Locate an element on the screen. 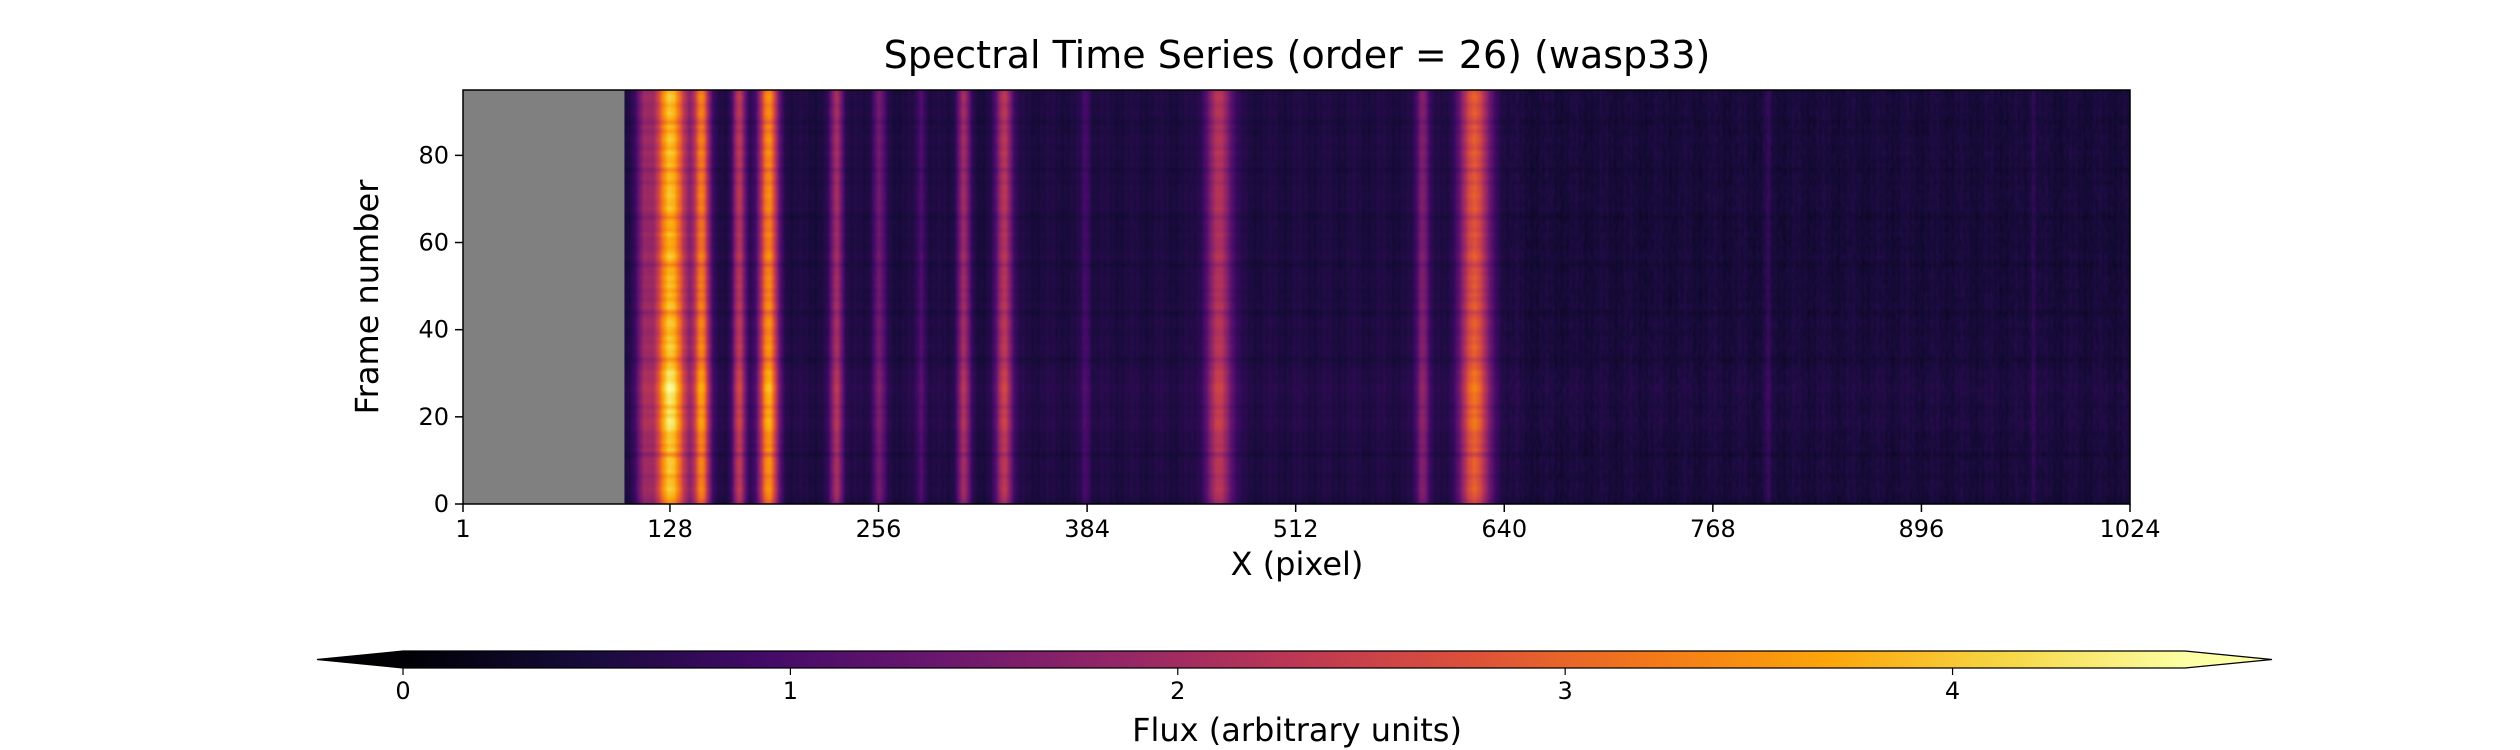 This screenshot has width=2520, height=750. x-tick-label: 128 is located at coordinates (670, 529).